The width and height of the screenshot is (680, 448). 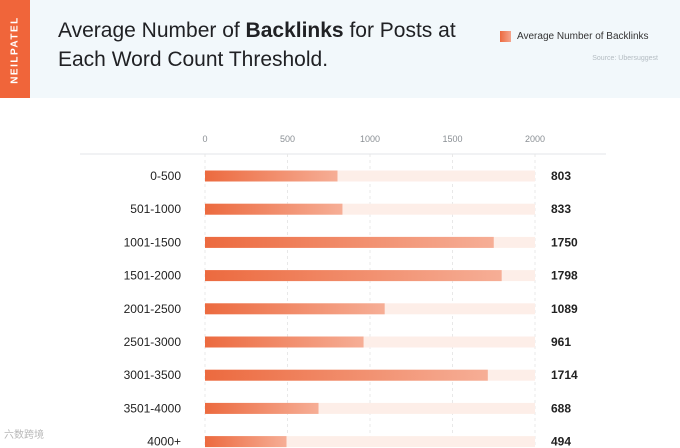 I want to click on category-label: 4000+, so click(x=164, y=441).